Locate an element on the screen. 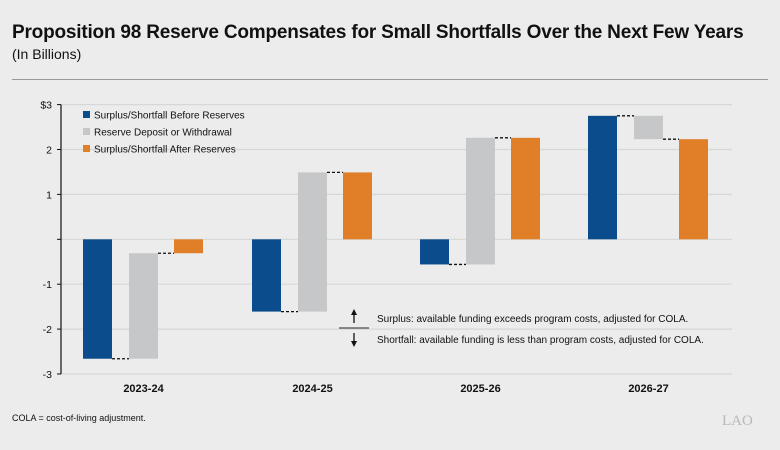  category-label: 2023-24 is located at coordinates (143, 389).